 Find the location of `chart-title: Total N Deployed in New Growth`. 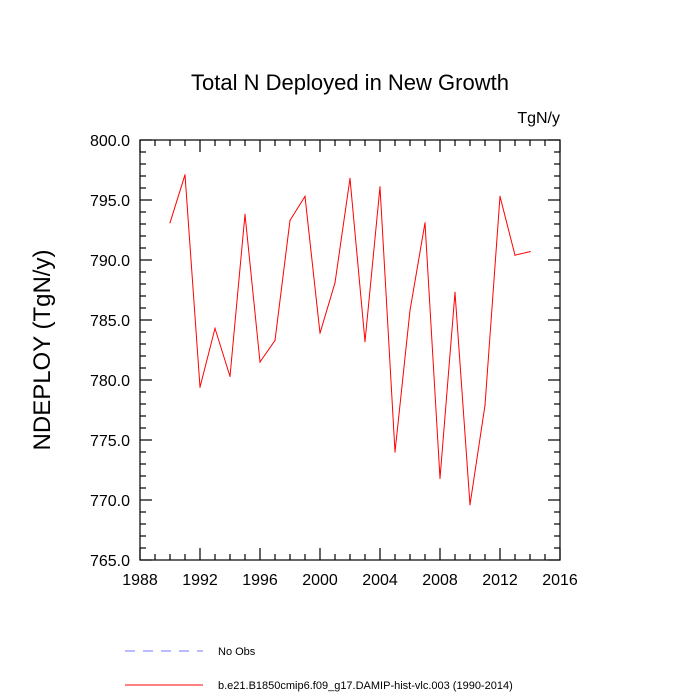

chart-title: Total N Deployed in New Growth is located at coordinates (350, 82).